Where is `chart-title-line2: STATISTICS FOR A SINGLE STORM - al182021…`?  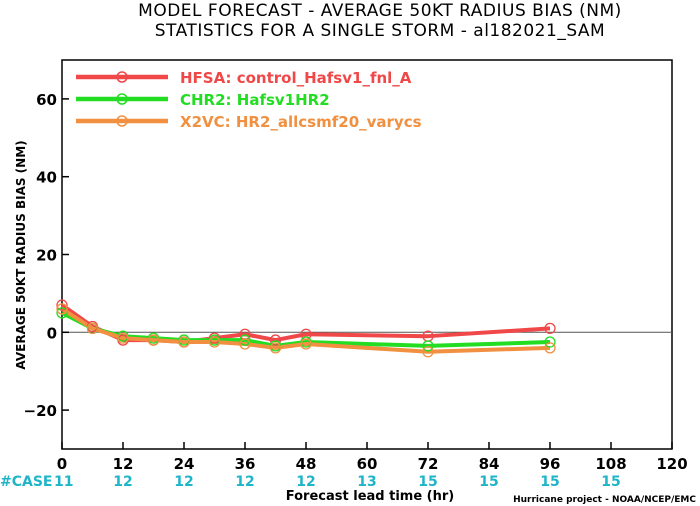 chart-title-line2: STATISTICS FOR A SINGLE STORM - al182021… is located at coordinates (380, 31).